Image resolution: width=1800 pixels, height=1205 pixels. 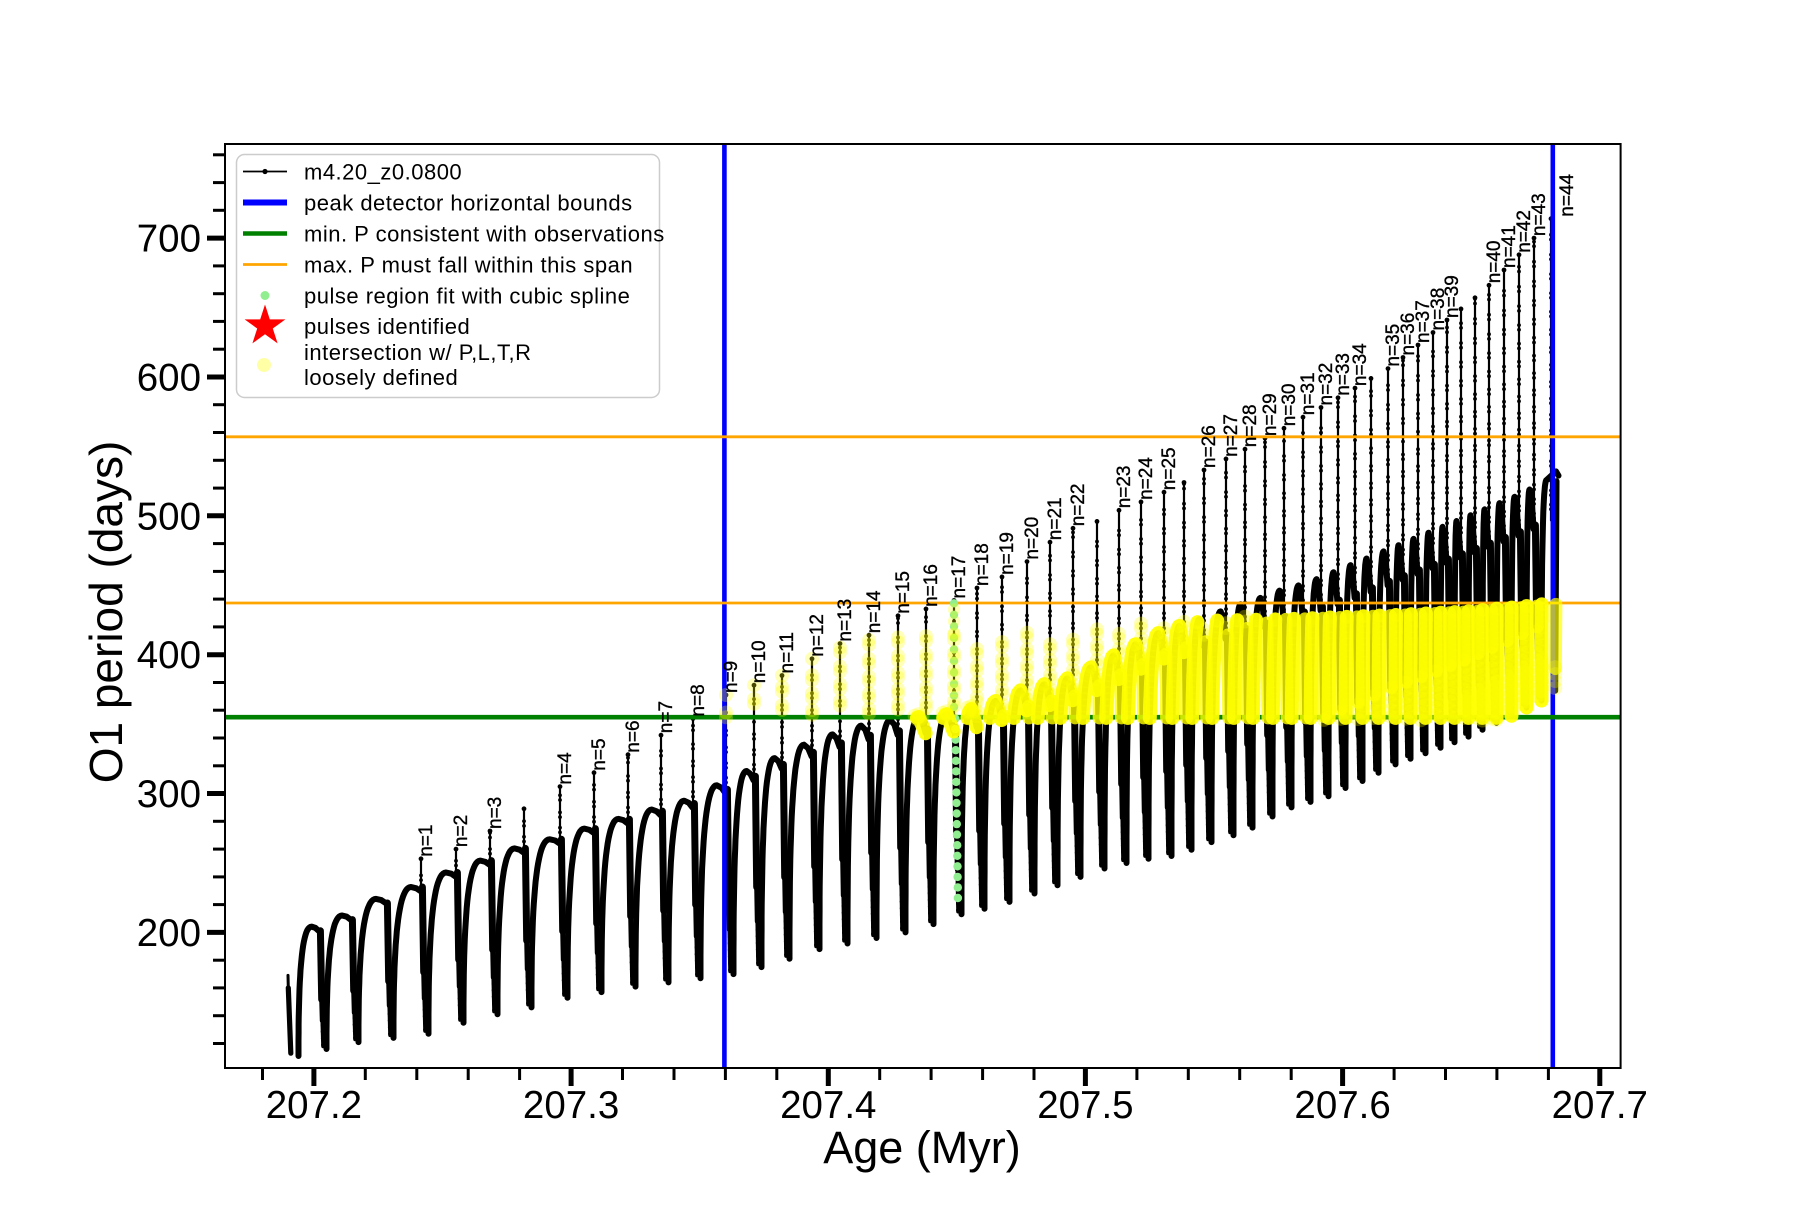 What do you see at coordinates (1408, 334) in the screenshot?
I see `svg-text: n=36` at bounding box center [1408, 334].